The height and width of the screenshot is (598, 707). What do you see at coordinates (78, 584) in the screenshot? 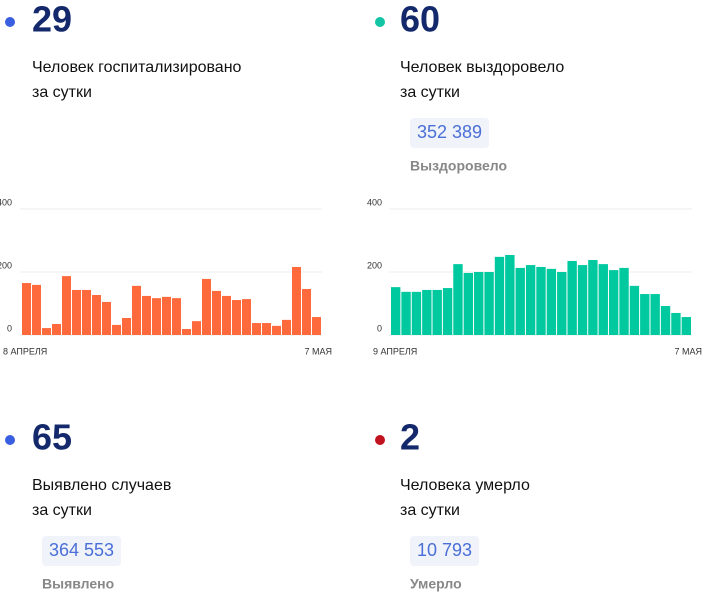
I see `total-caption: Выявлено` at bounding box center [78, 584].